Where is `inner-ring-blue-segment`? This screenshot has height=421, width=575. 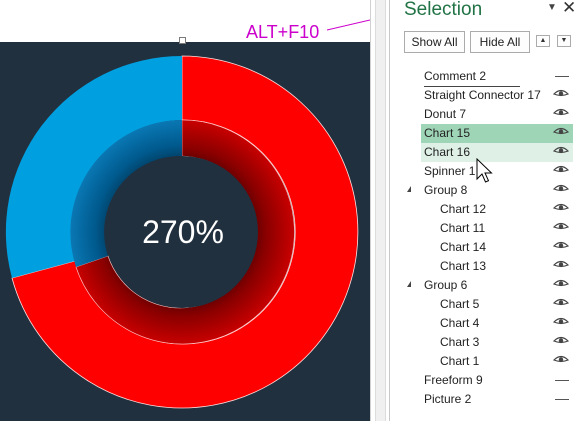 inner-ring-blue-segment is located at coordinates (126, 193).